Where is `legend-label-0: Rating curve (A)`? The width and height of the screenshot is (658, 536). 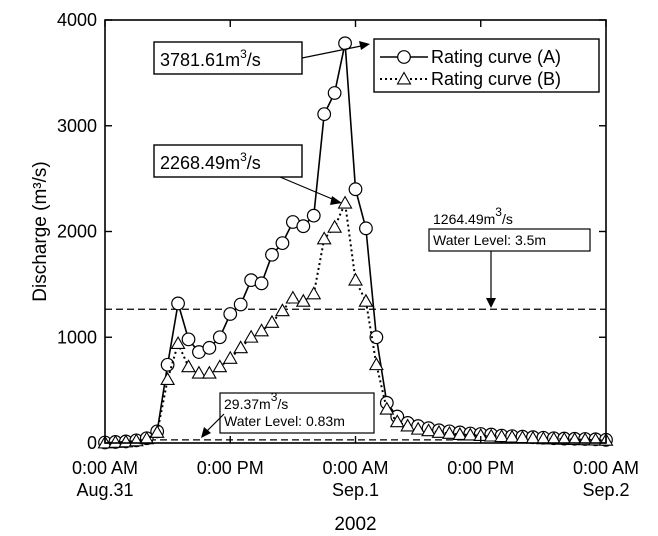
legend-label-0: Rating curve (A) is located at coordinates (496, 57).